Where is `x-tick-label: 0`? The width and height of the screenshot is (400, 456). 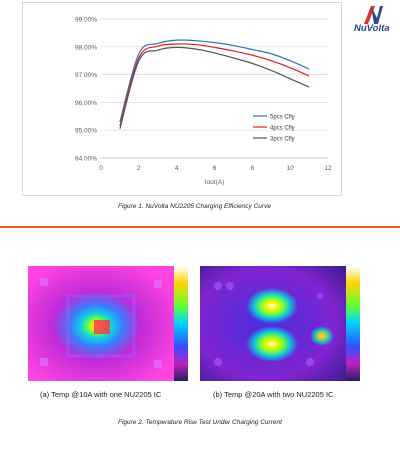 x-tick-label: 0 is located at coordinates (101, 168).